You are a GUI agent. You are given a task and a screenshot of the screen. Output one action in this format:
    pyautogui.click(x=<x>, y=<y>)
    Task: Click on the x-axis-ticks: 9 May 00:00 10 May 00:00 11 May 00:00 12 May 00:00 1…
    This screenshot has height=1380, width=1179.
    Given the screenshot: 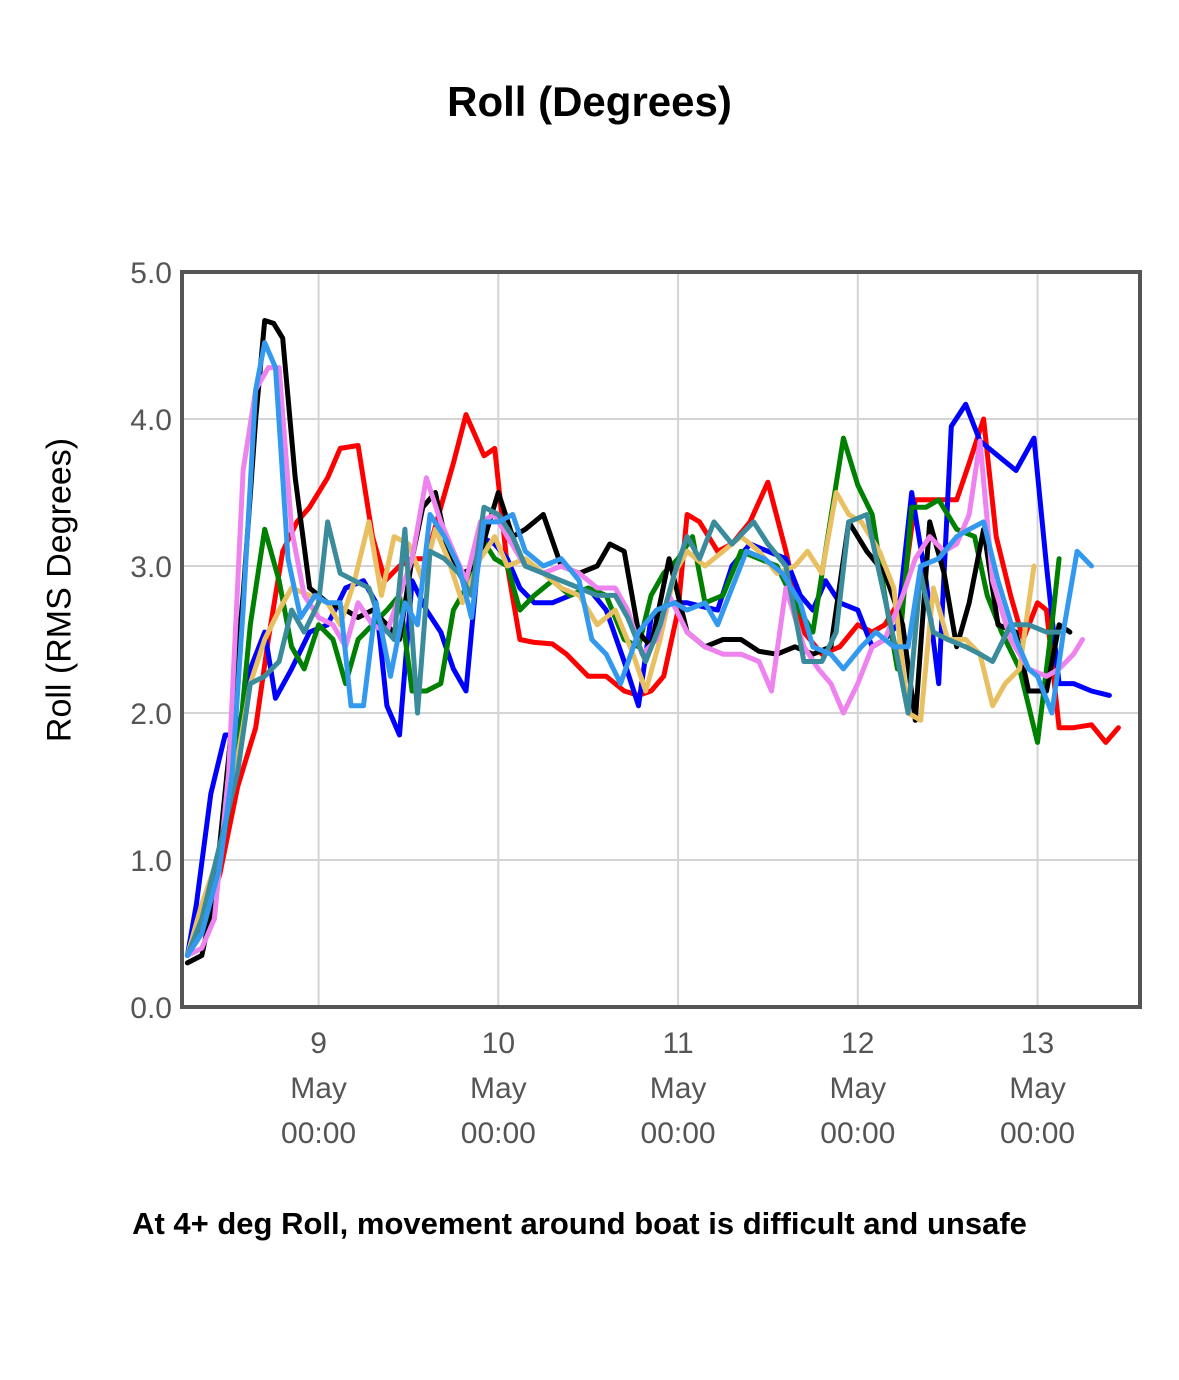 What is the action you would take?
    pyautogui.click(x=678, y=1088)
    